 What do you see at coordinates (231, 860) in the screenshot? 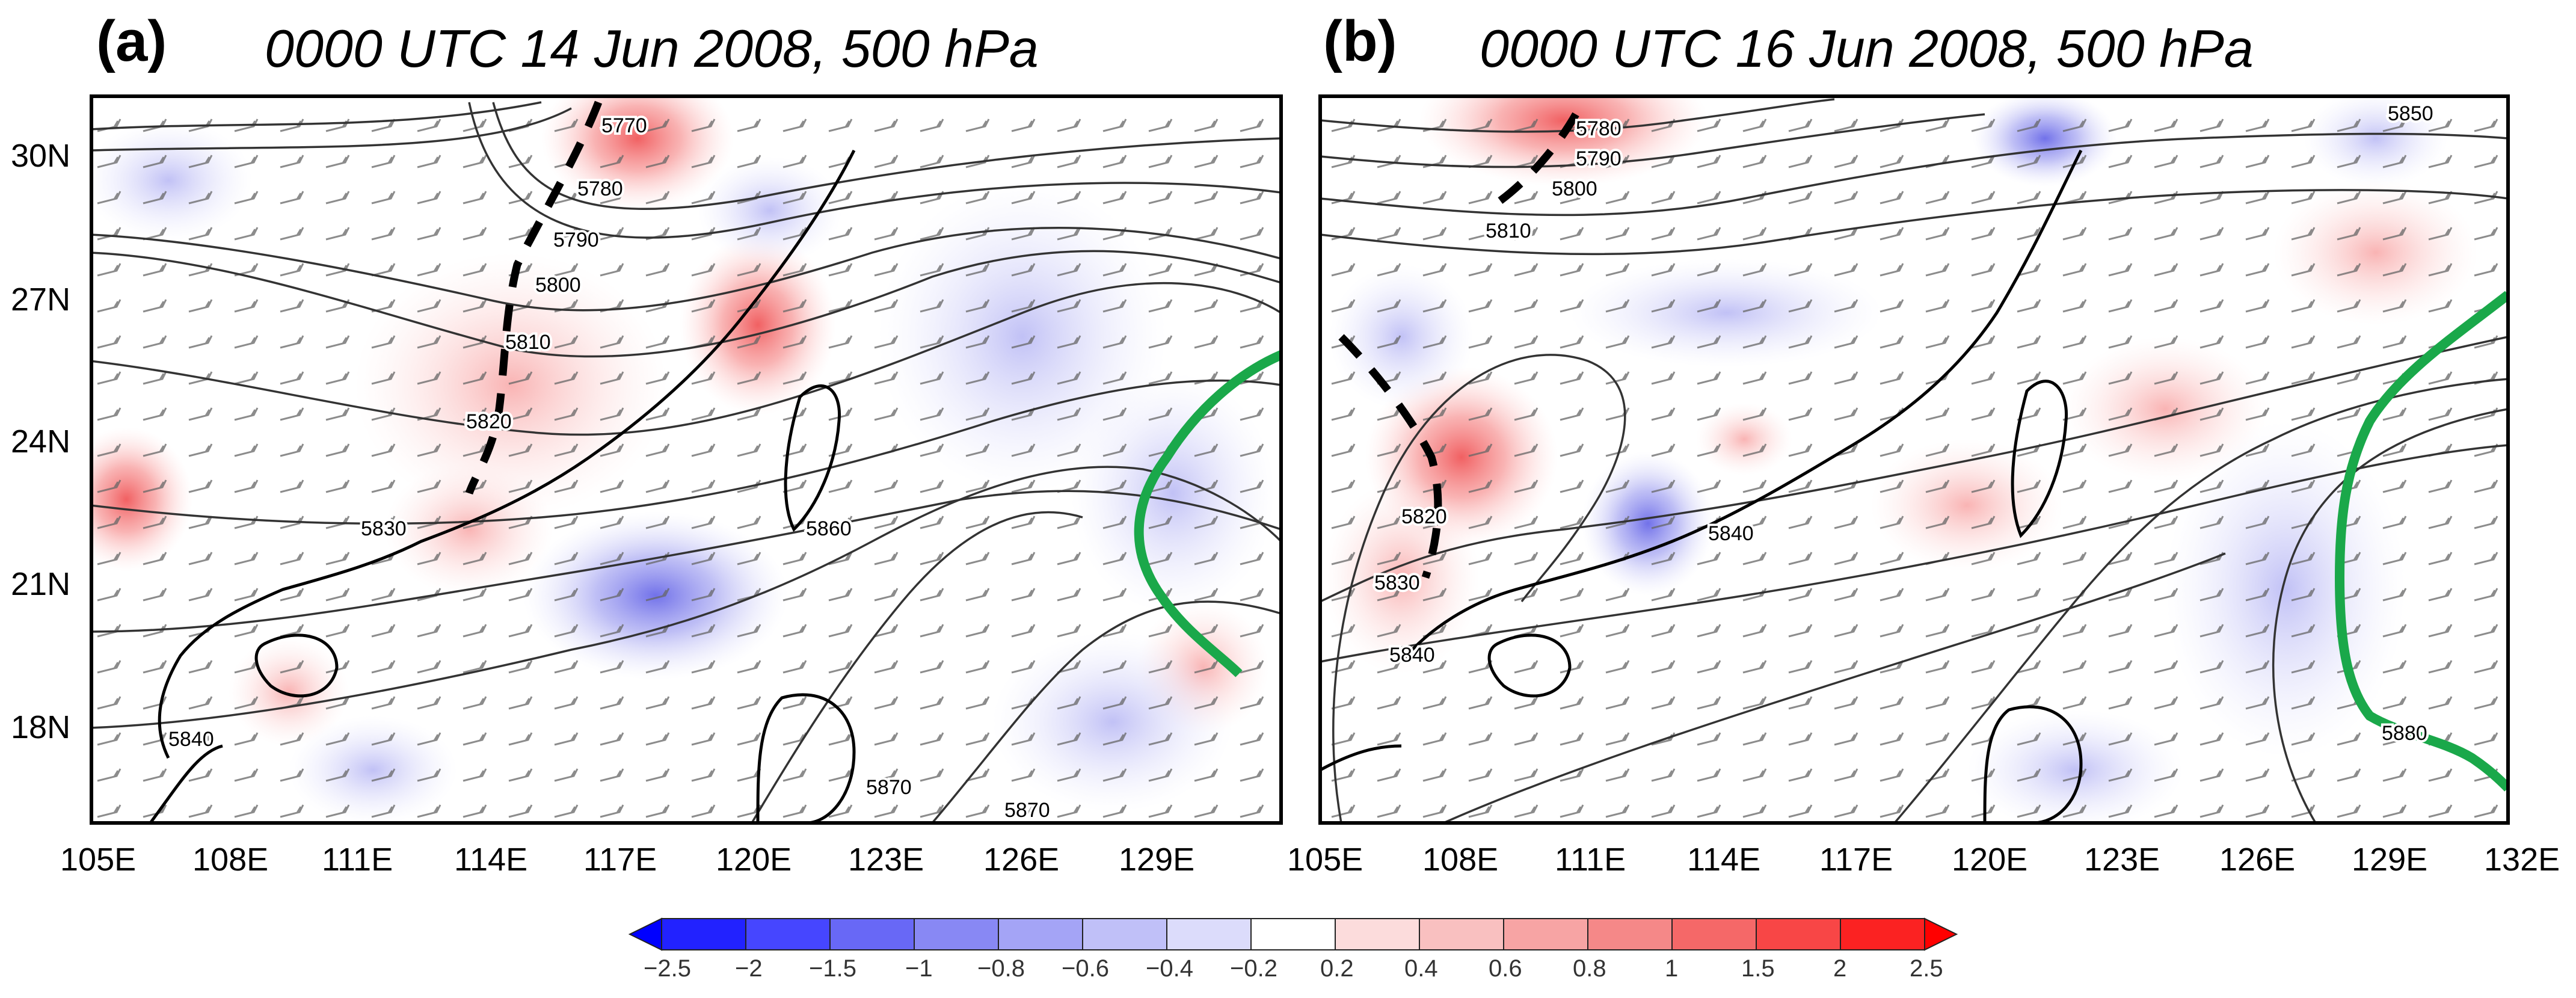
I see `lon-tick-a-108e: 108E` at bounding box center [231, 860].